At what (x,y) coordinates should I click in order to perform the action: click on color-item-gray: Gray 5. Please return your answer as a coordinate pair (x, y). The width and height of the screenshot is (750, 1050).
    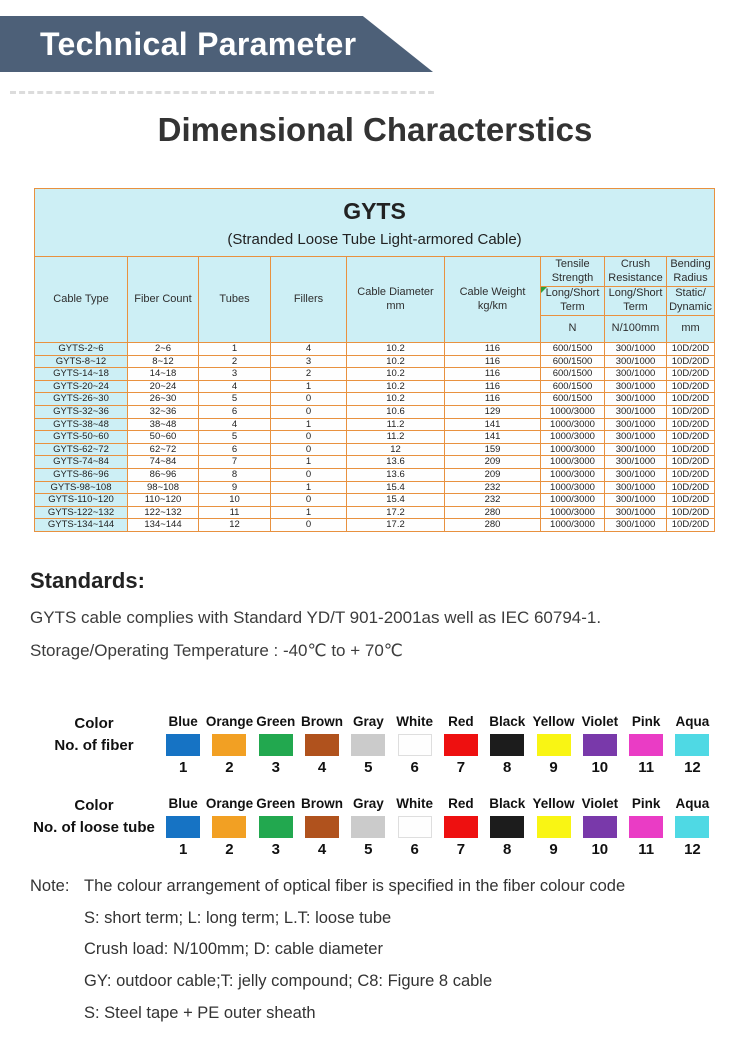
    Looking at the image, I should click on (368, 745).